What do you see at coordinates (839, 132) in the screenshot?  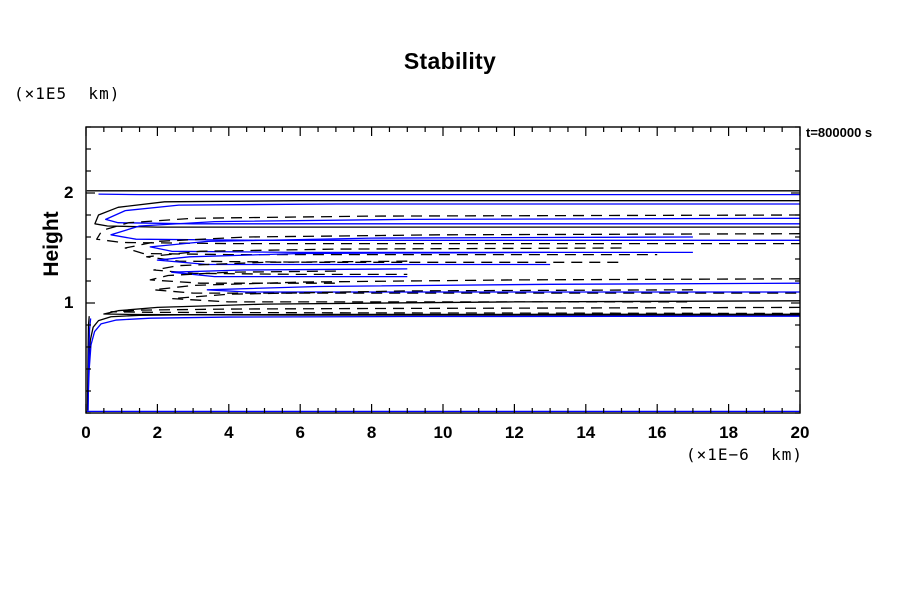 I see `time-annotation: t=800000 s` at bounding box center [839, 132].